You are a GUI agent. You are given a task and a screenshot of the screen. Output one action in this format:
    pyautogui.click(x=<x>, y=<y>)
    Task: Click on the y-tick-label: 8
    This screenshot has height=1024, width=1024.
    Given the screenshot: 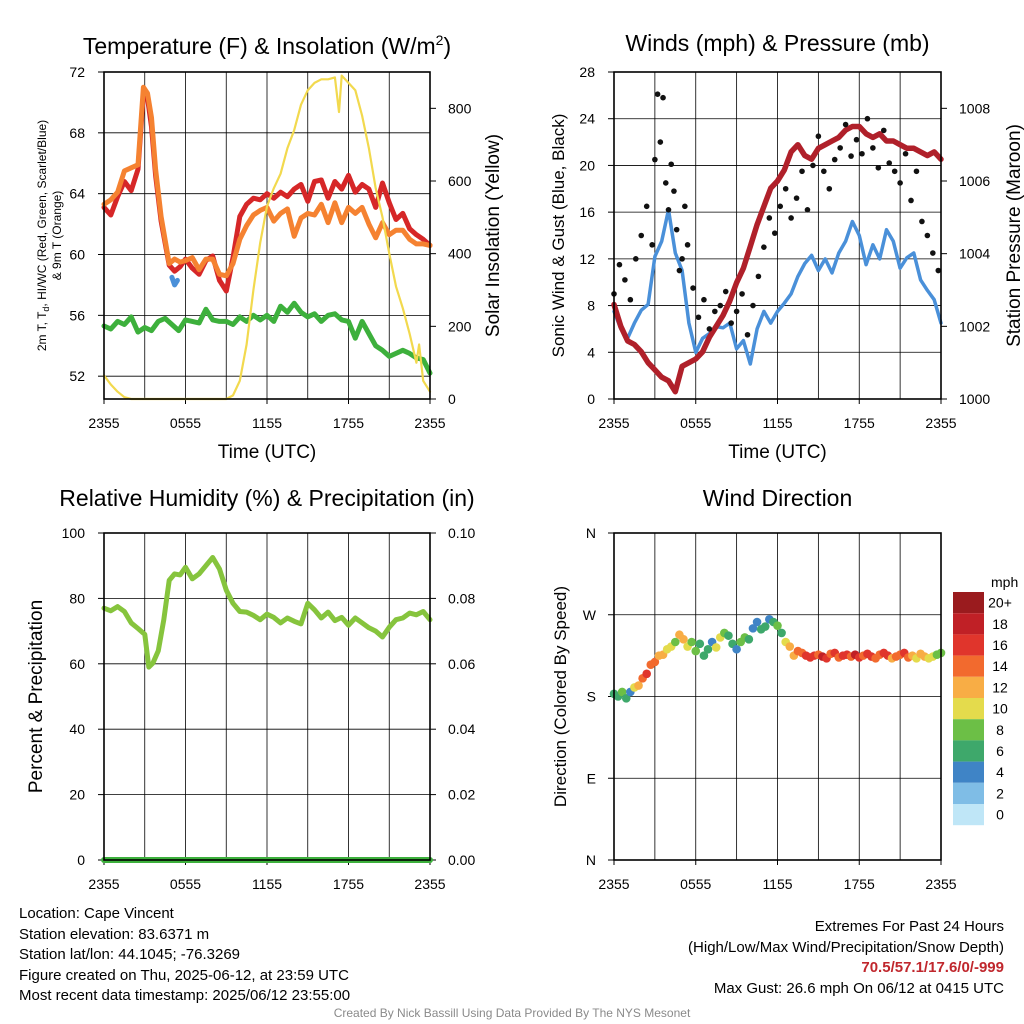 What is the action you would take?
    pyautogui.click(x=591, y=306)
    